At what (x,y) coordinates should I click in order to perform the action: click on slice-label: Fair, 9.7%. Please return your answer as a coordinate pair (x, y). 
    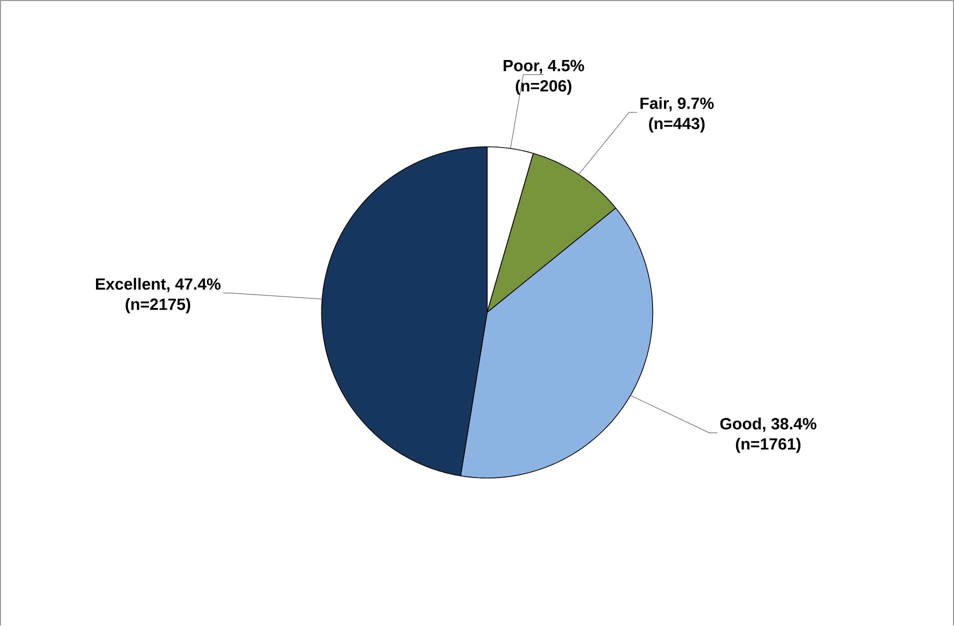
    Looking at the image, I should click on (677, 104).